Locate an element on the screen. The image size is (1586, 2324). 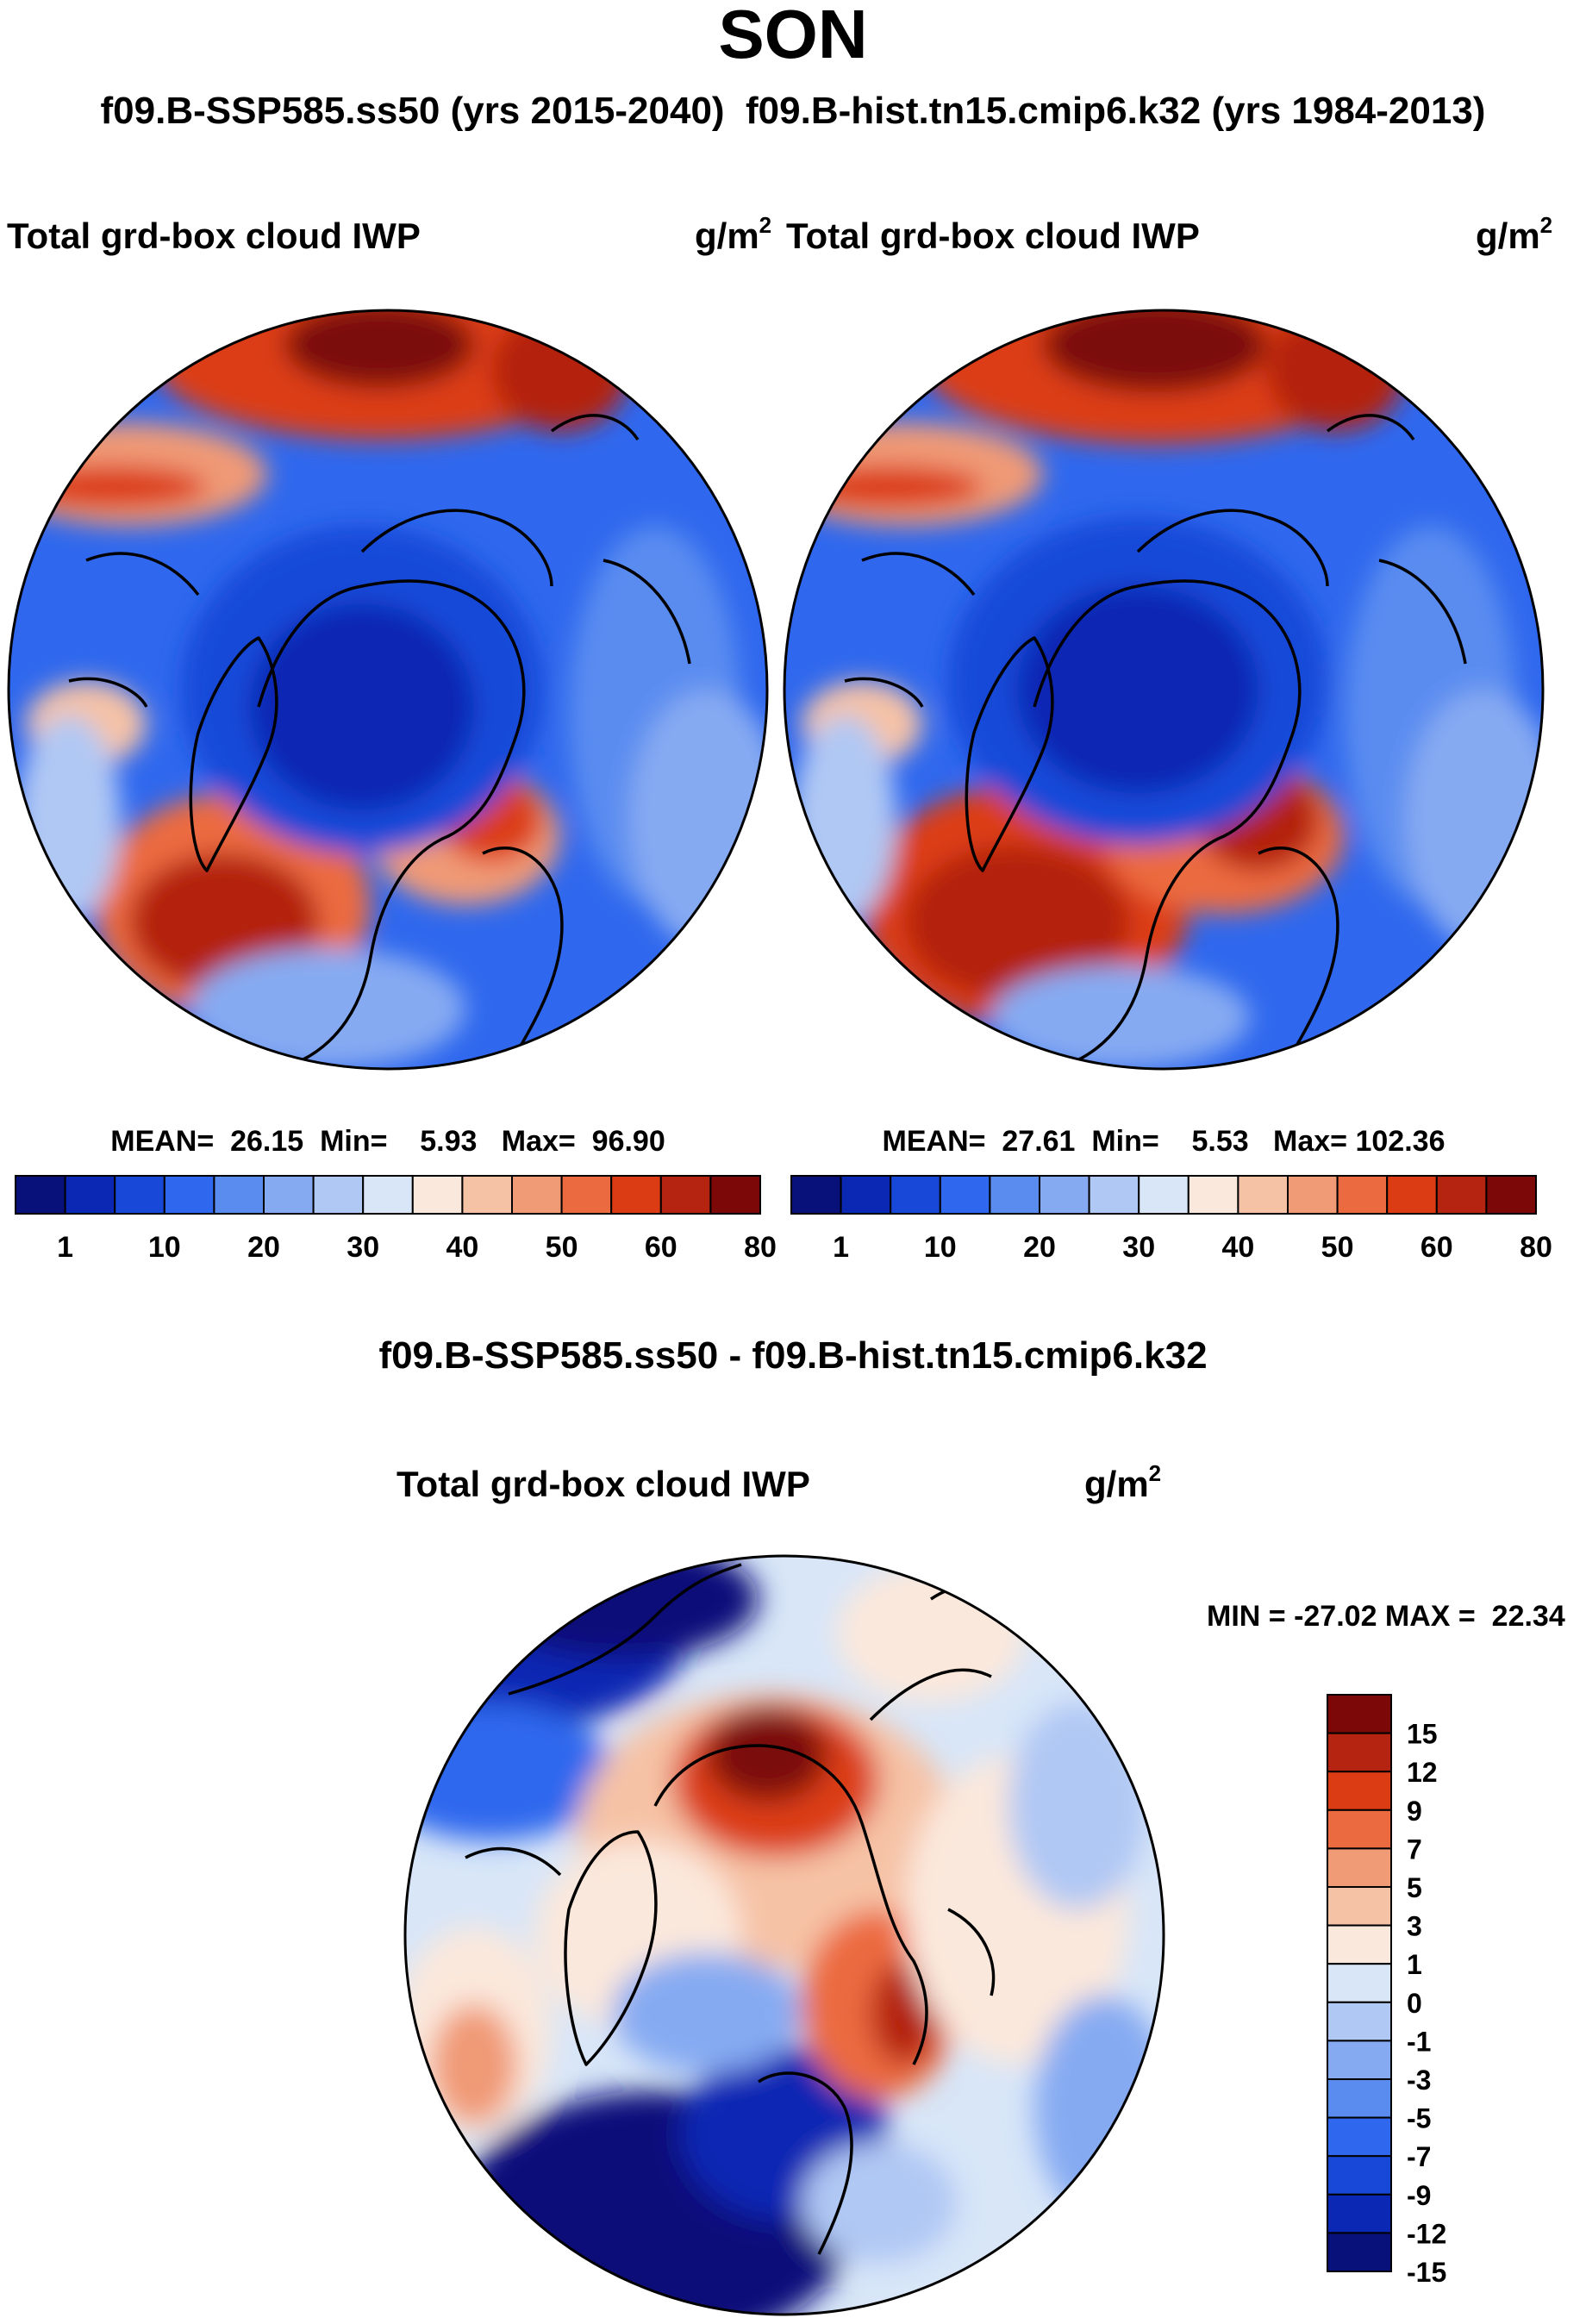
left-colorbar: 1 10 20 30 40 50 60 80 is located at coordinates (395, 1219).